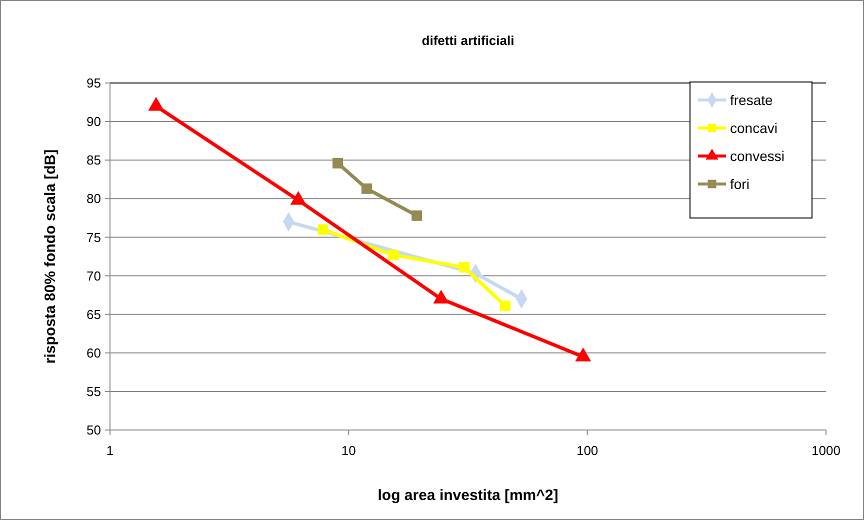 This screenshot has width=864, height=520. What do you see at coordinates (93, 352) in the screenshot?
I see `y-tick-label: 60` at bounding box center [93, 352].